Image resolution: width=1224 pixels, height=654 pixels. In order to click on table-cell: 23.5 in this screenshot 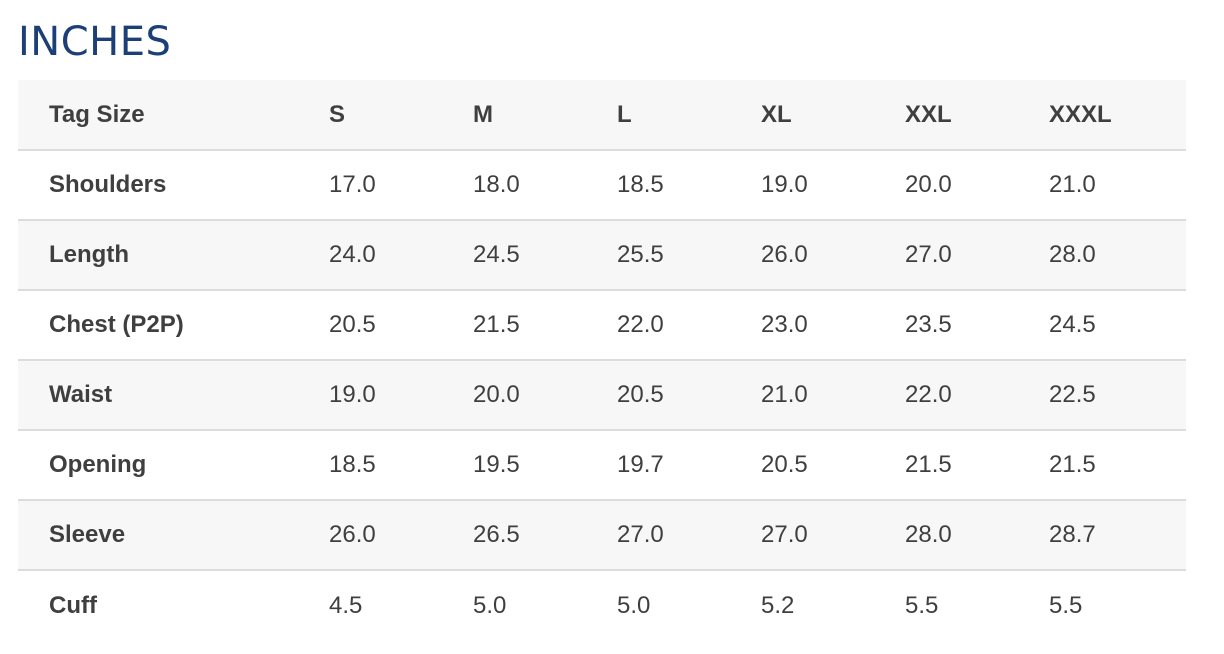, I will do `click(977, 324)`.